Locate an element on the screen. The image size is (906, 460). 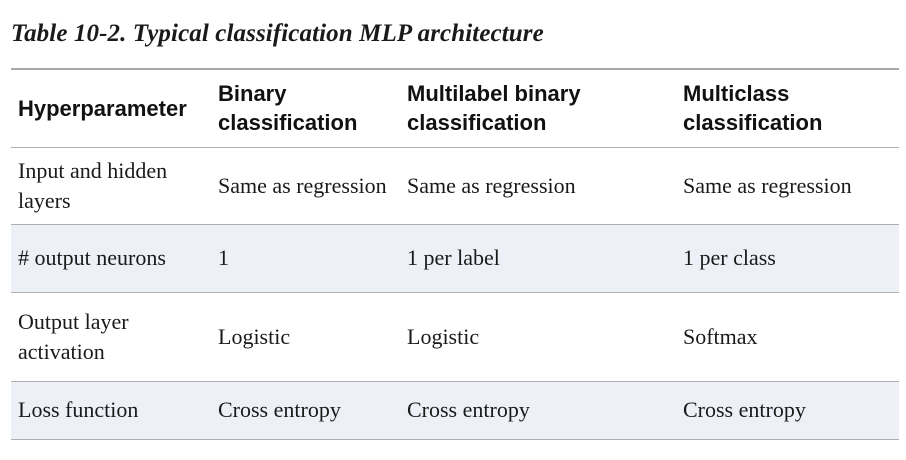
header-multiclass-classification: Multiclass classification is located at coordinates (753, 108).